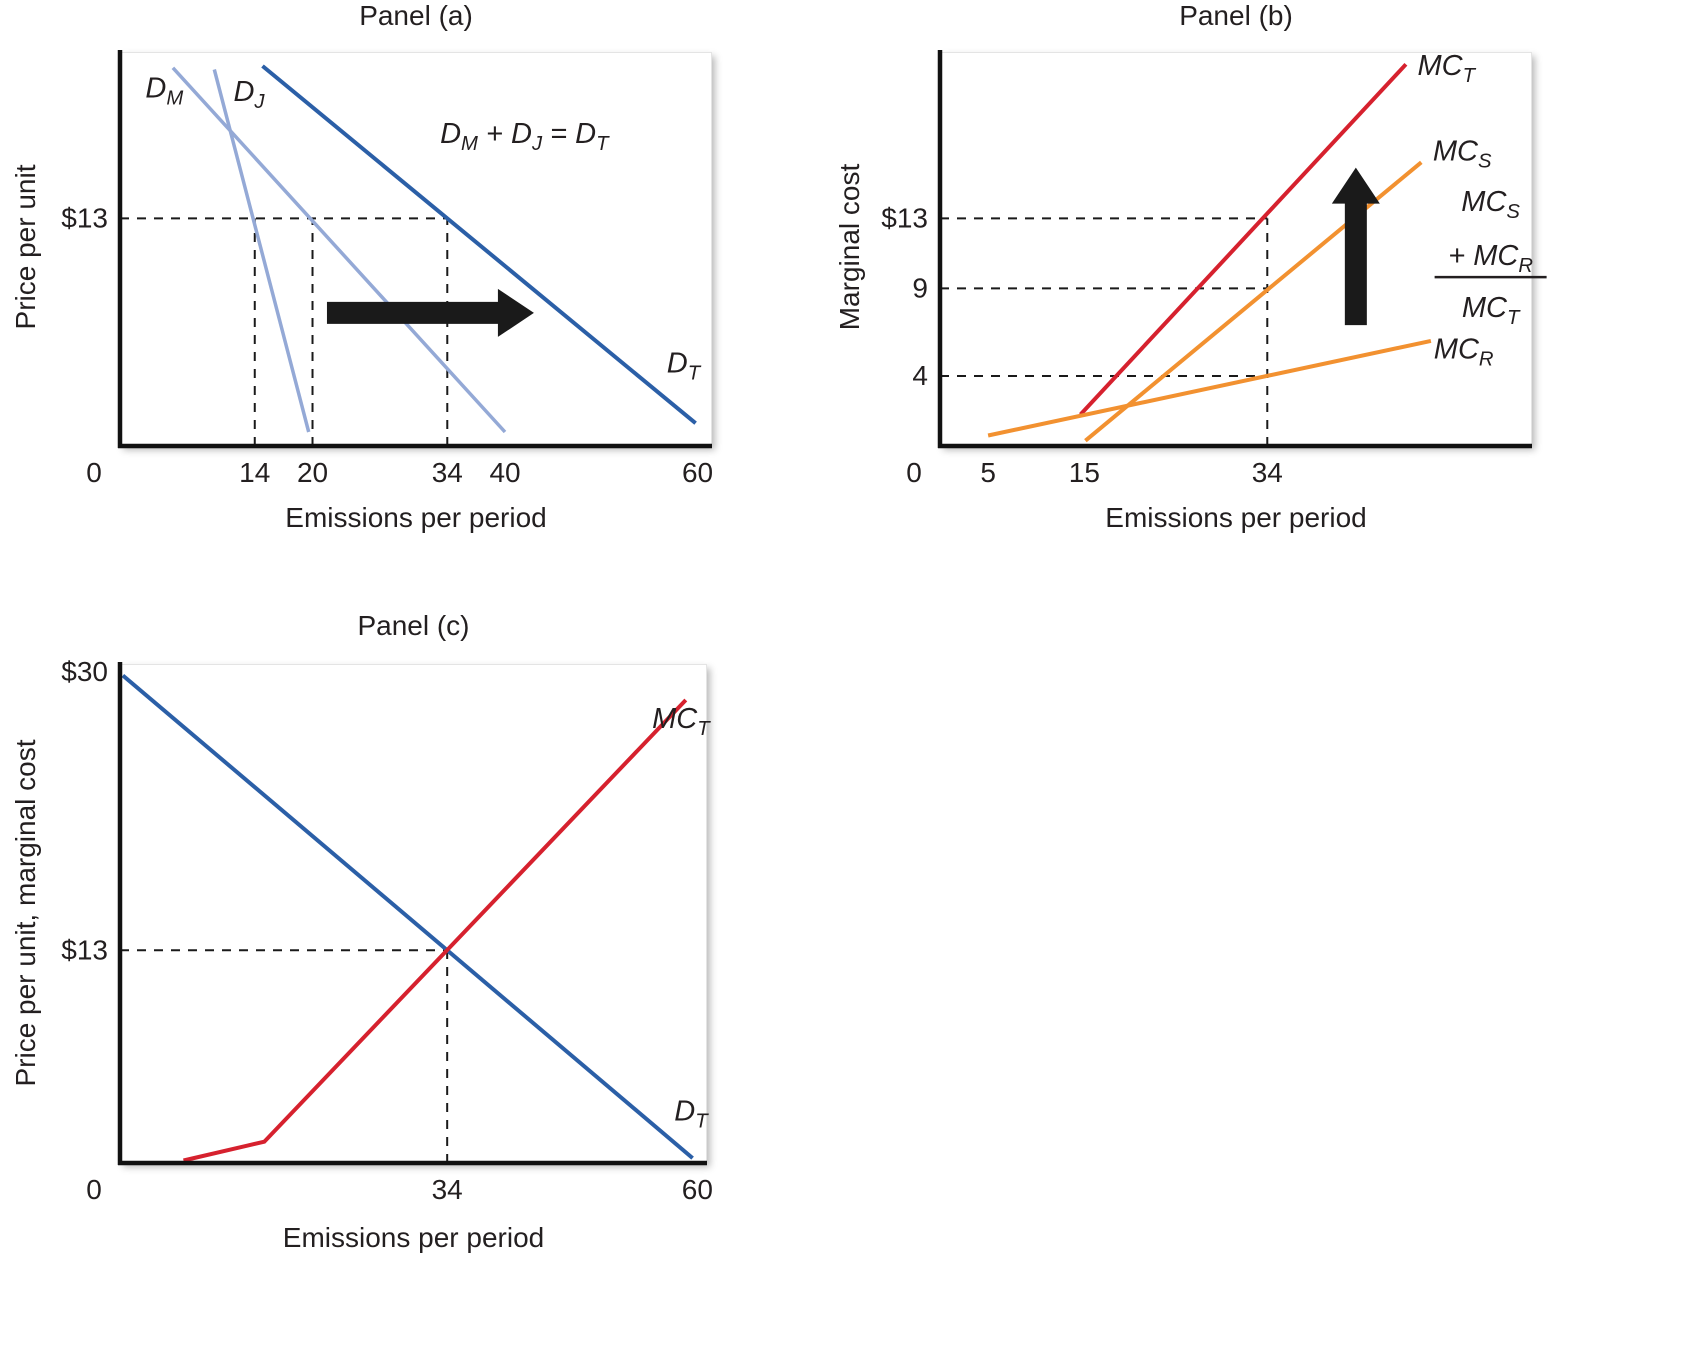 This screenshot has width=1703, height=1371. What do you see at coordinates (1253, 301) in the screenshot?
I see `series-mc-s` at bounding box center [1253, 301].